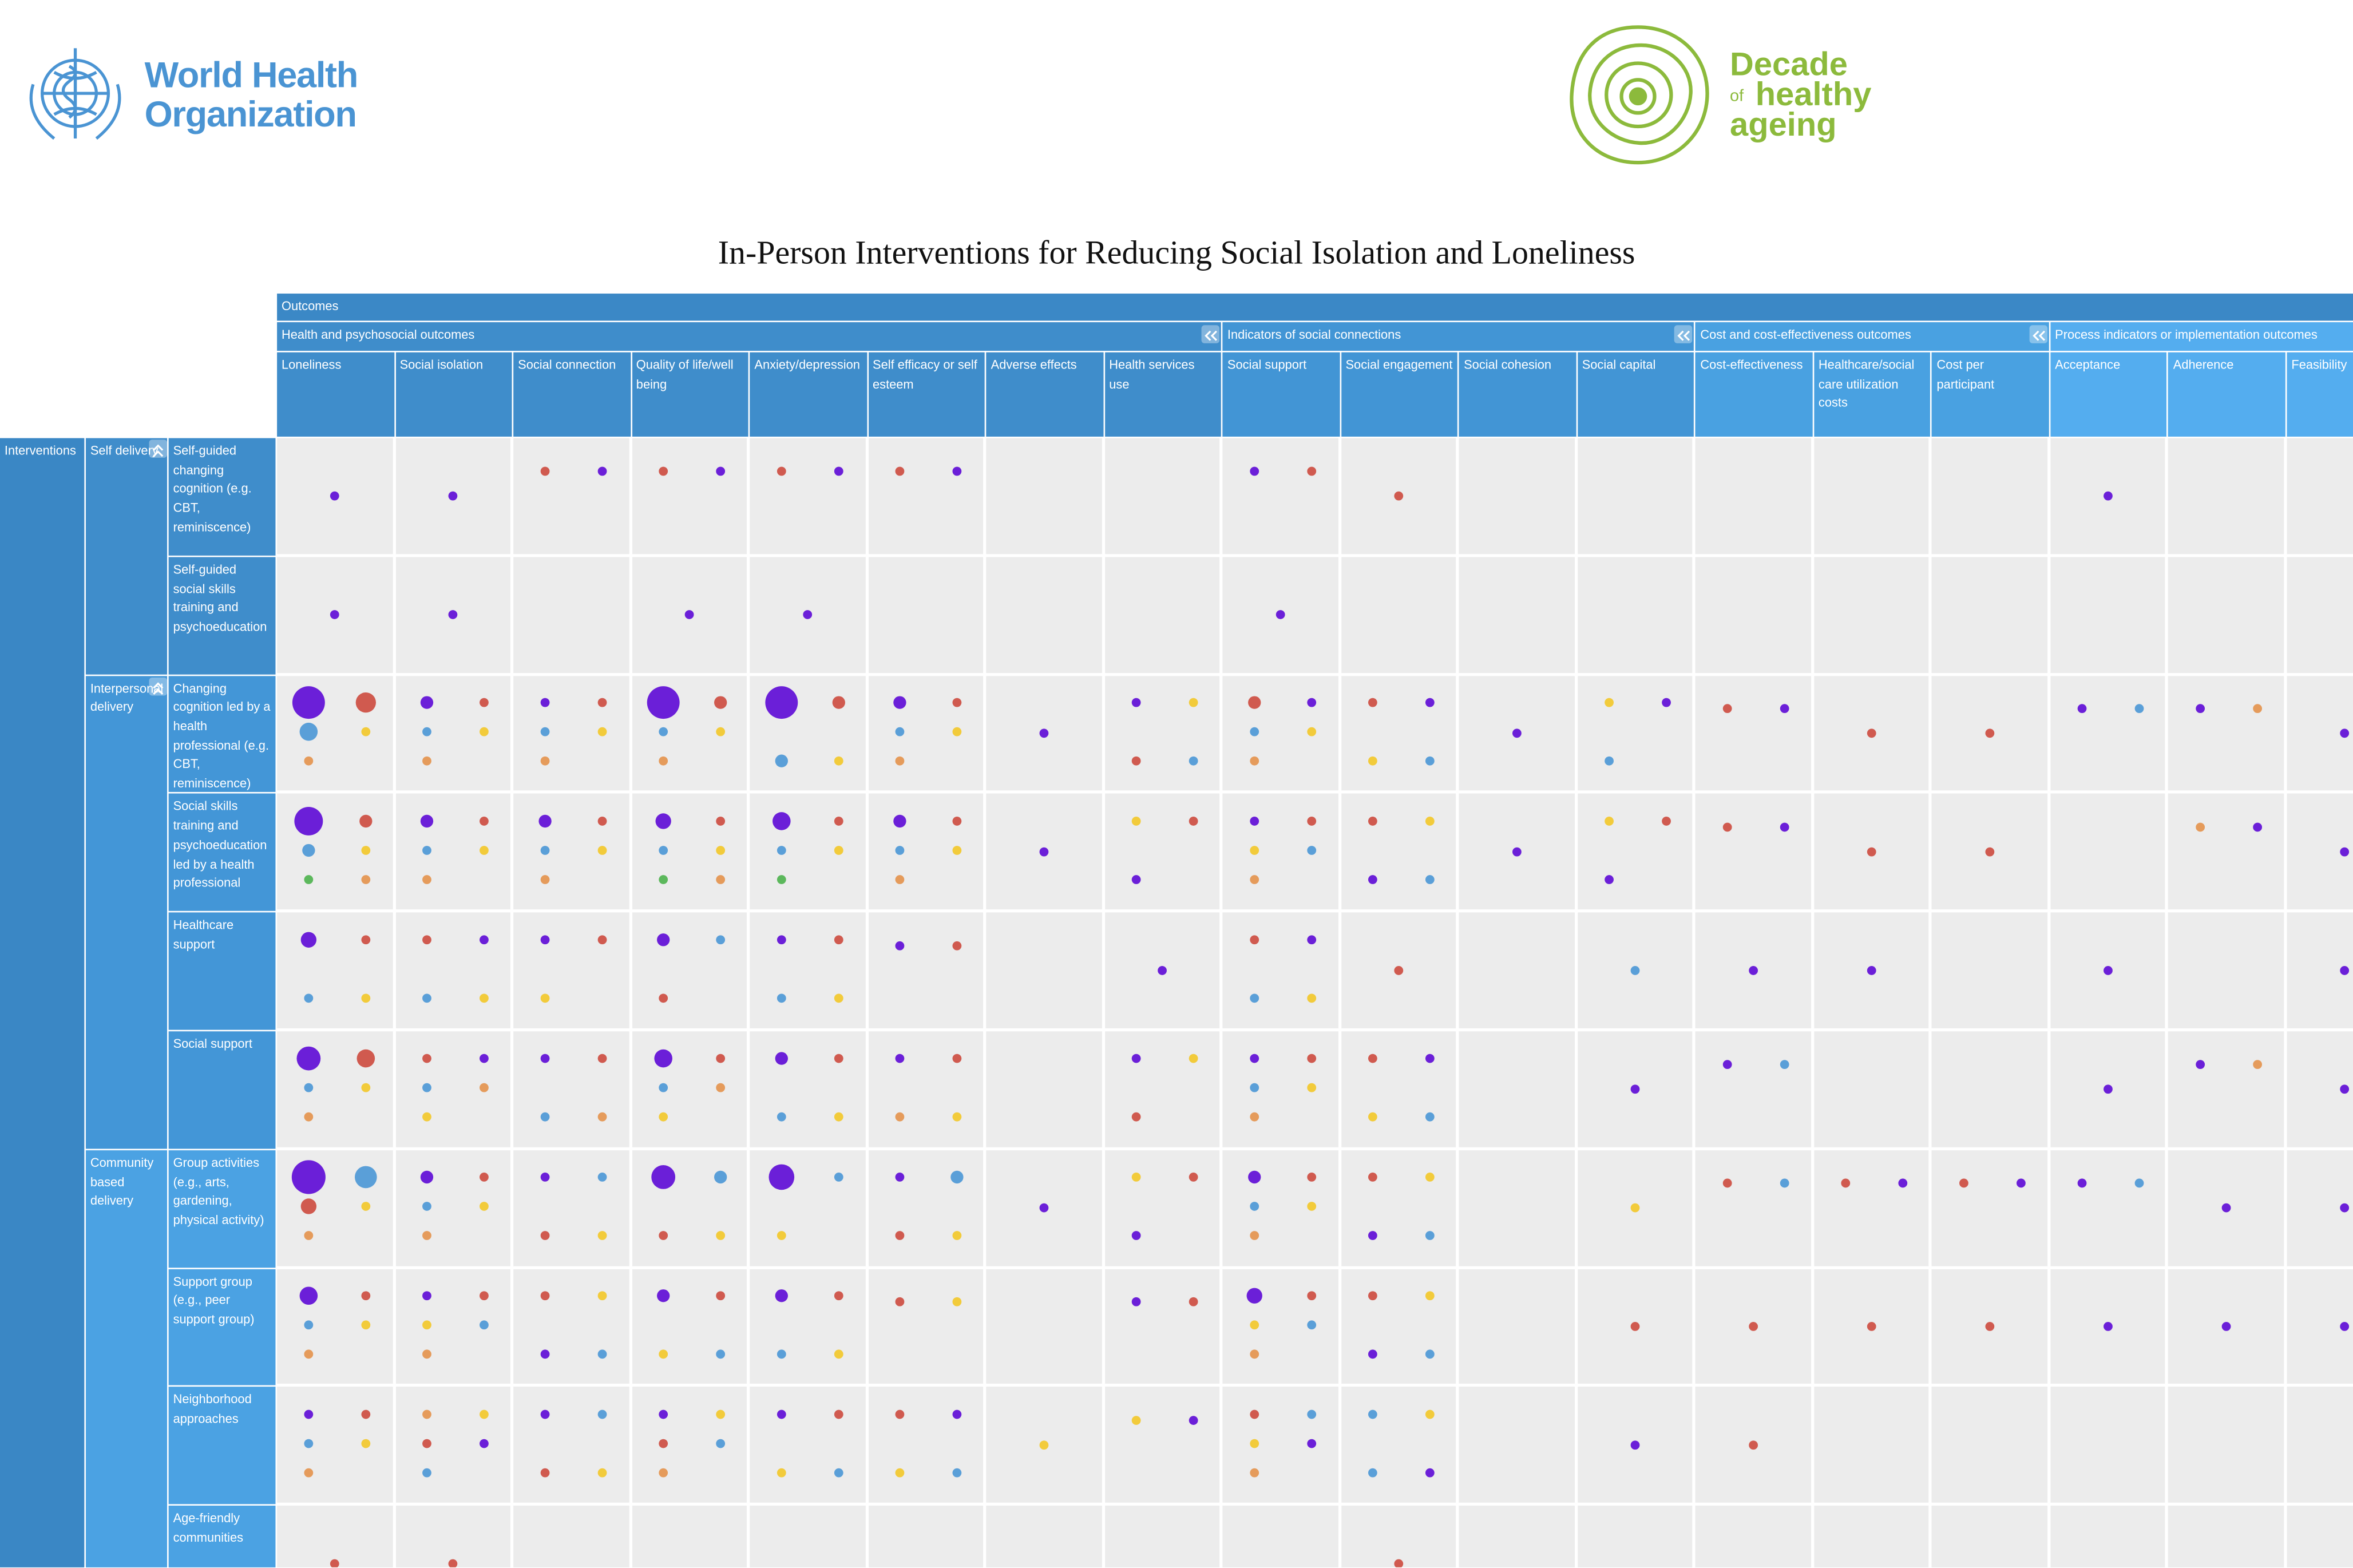 This screenshot has height=1568, width=2353. Describe the element at coordinates (1458, 336) in the screenshot. I see `column-group-header: Indicators of social connections` at that location.